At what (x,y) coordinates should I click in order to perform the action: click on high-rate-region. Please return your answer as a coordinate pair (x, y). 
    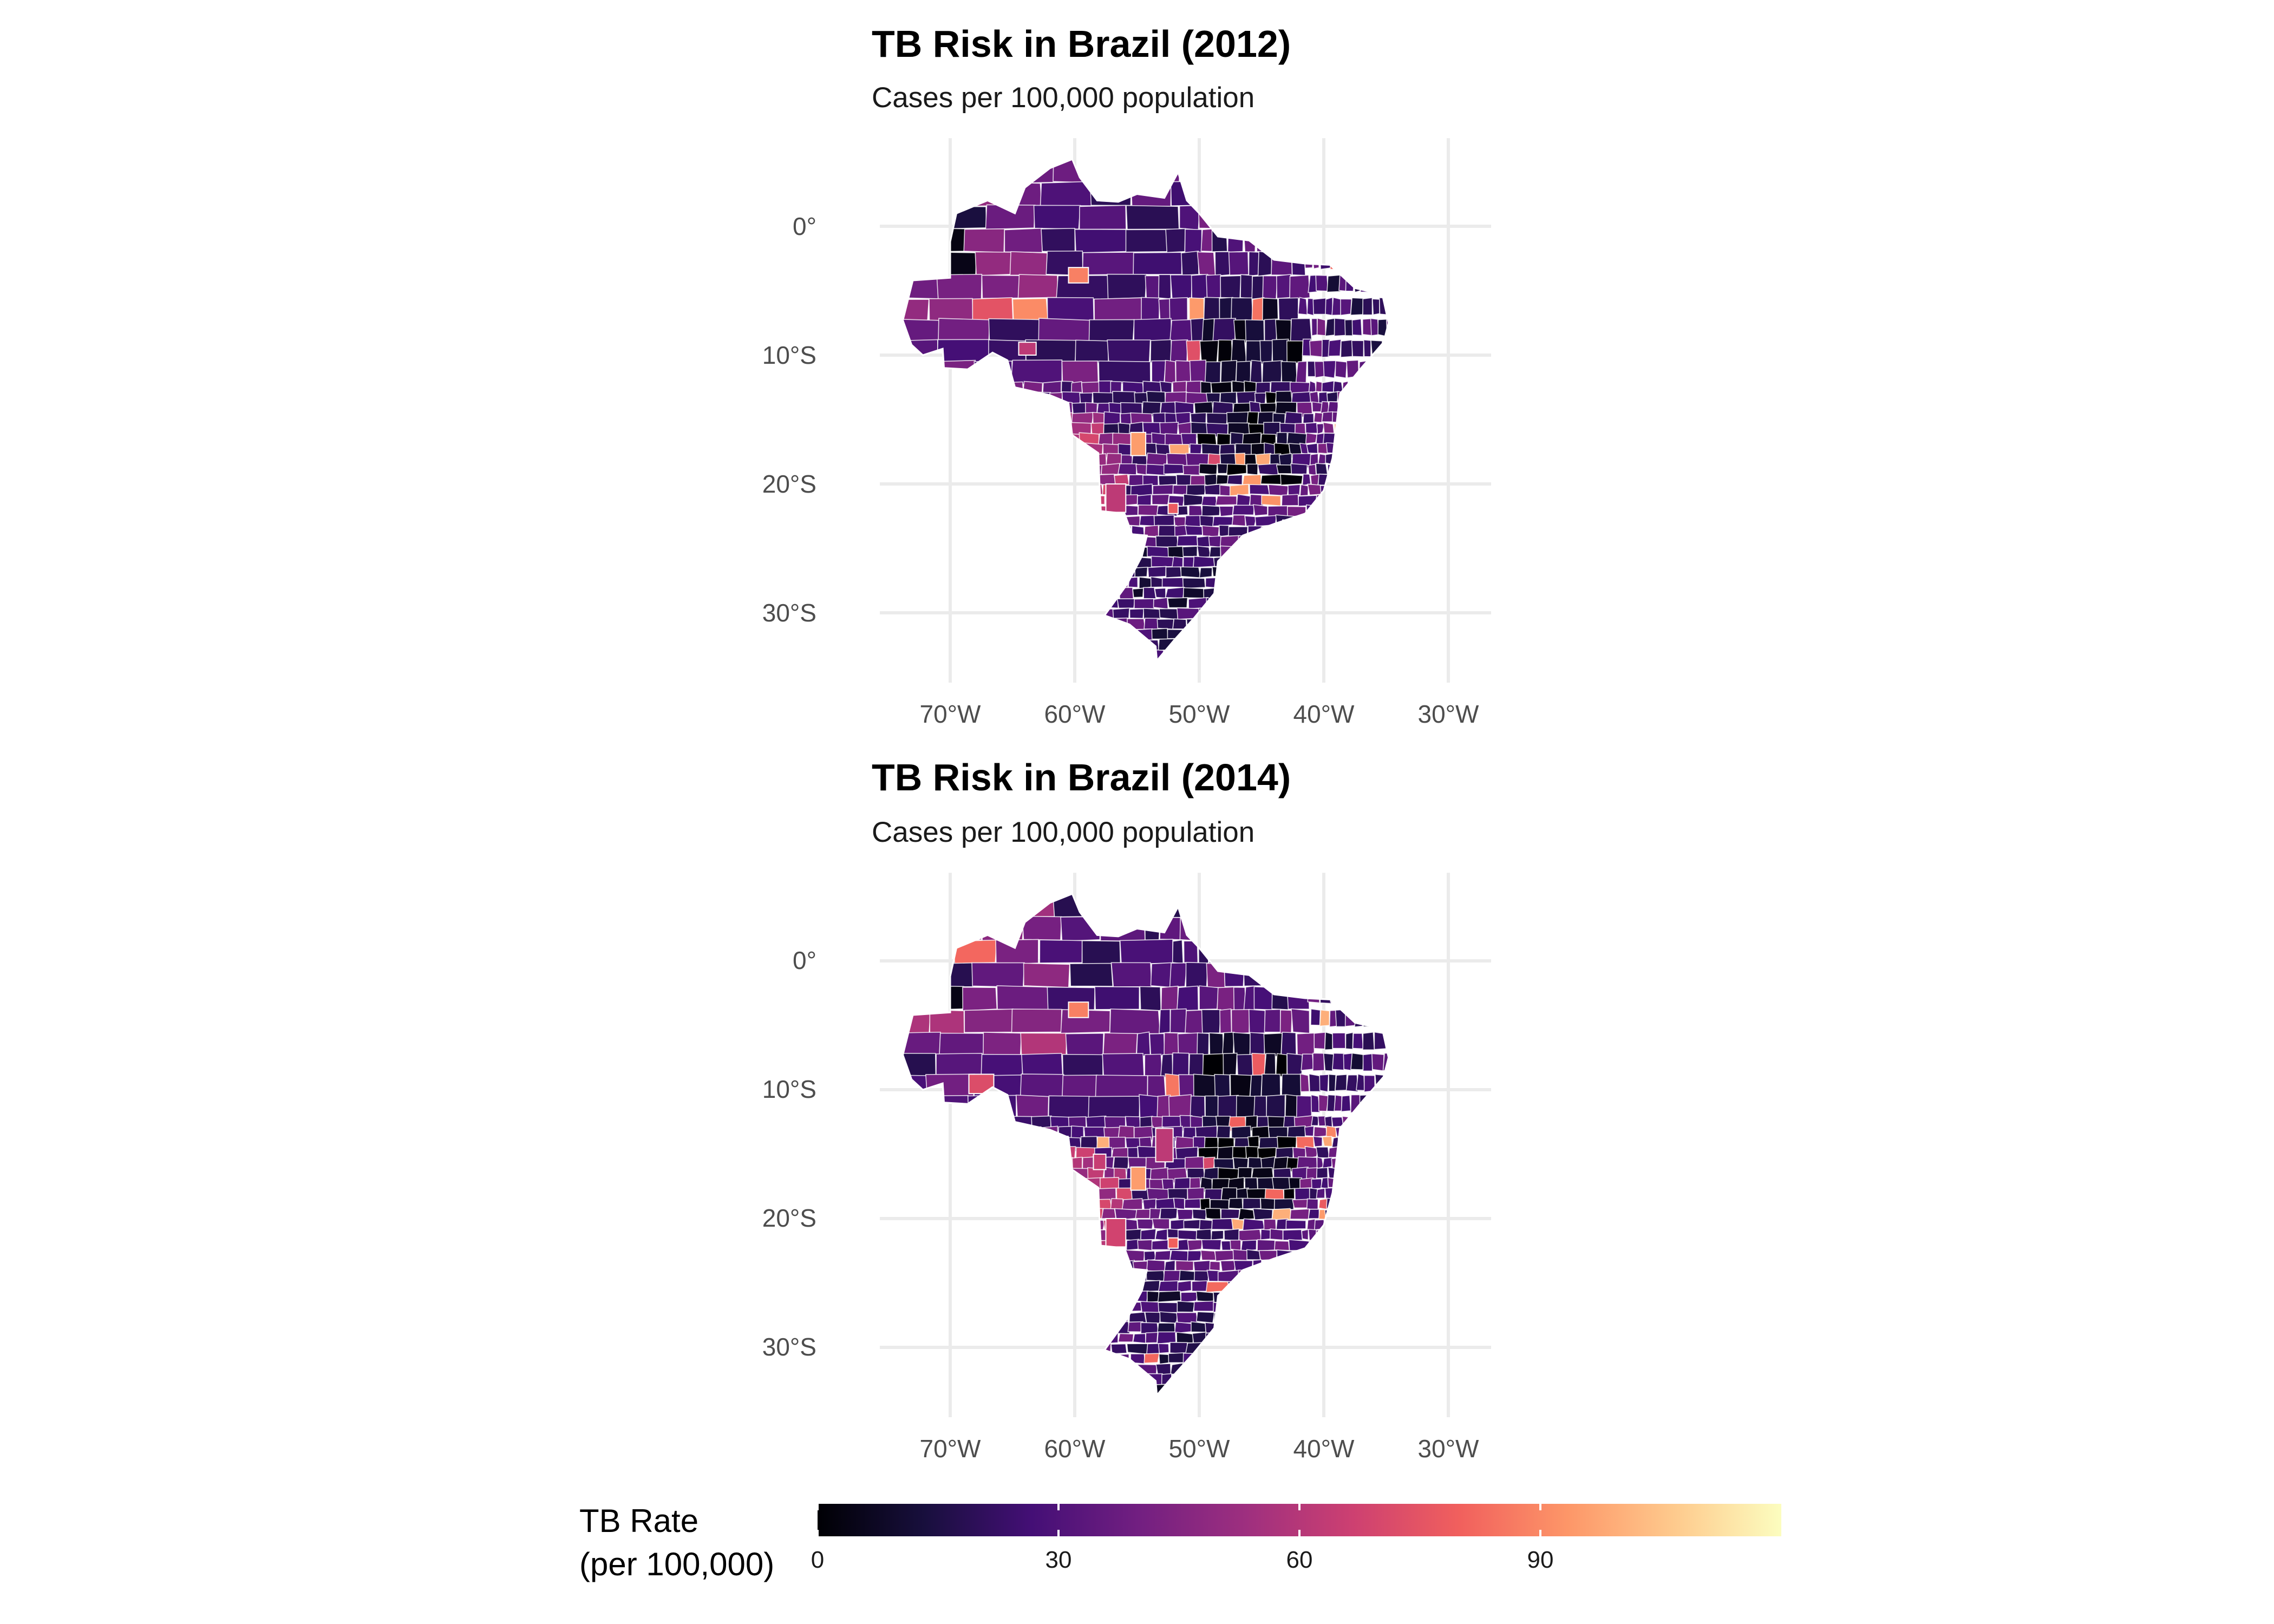
    Looking at the image, I should click on (1116, 1233).